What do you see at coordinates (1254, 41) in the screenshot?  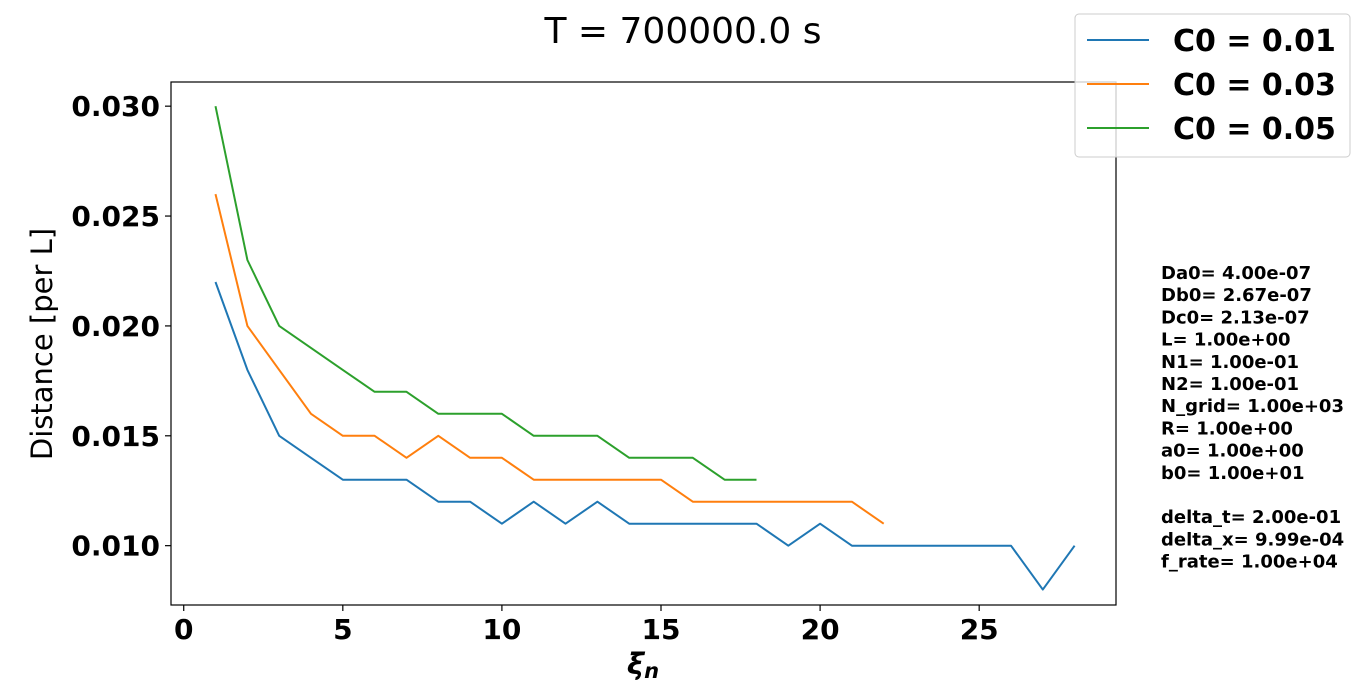 I see `legend-label-1: C0 = 0.01` at bounding box center [1254, 41].